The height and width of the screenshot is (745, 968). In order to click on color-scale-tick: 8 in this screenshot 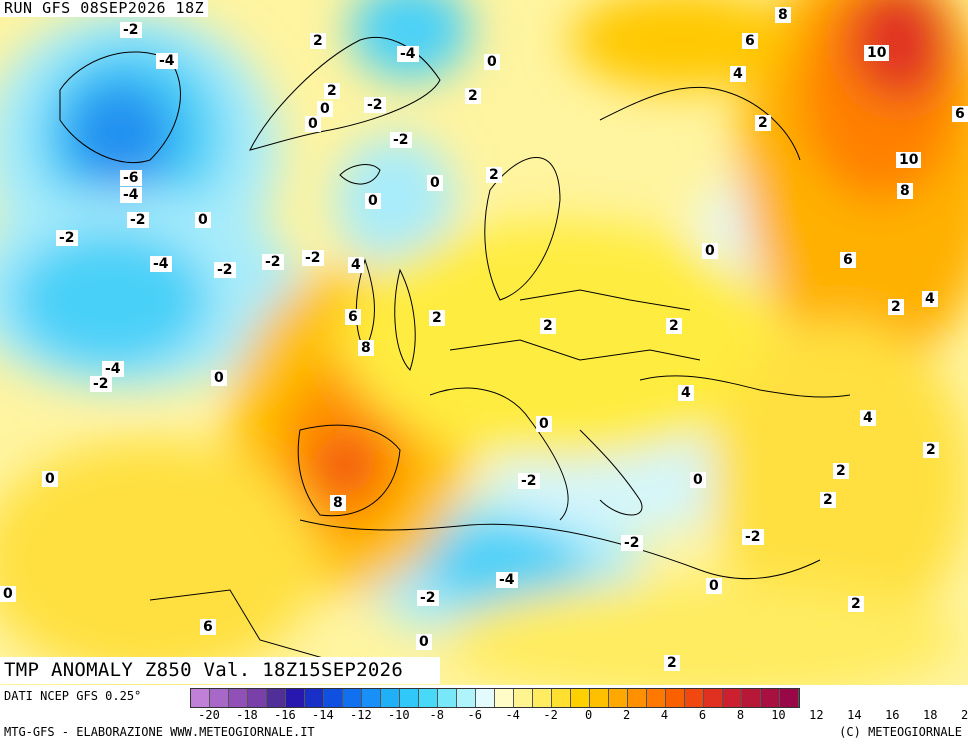, I will do `click(740, 715)`.